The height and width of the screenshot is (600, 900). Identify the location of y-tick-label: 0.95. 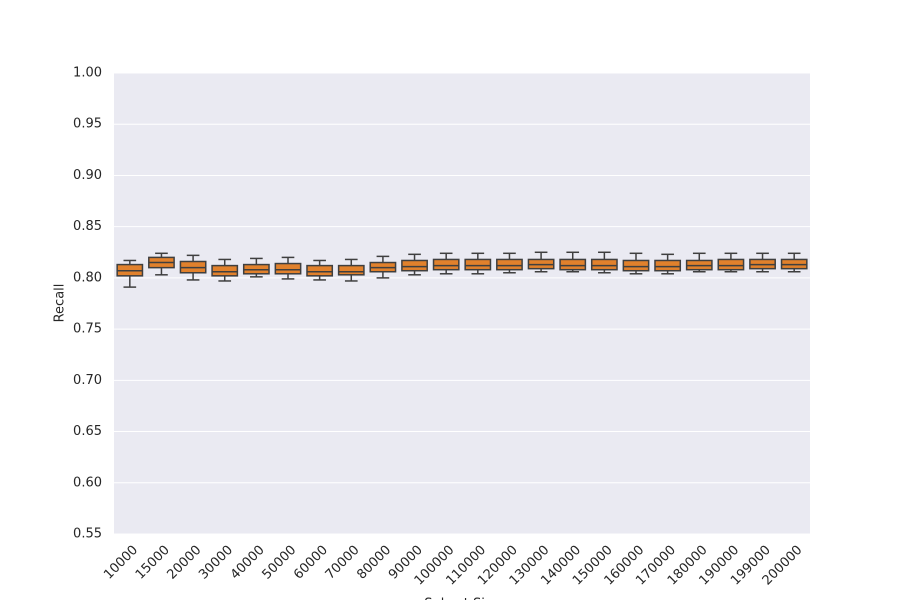
(87, 124).